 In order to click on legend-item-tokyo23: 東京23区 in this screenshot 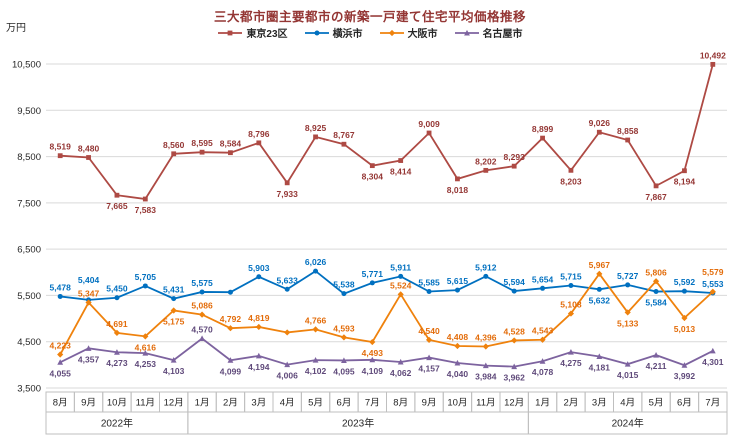, I will do `click(252, 32)`.